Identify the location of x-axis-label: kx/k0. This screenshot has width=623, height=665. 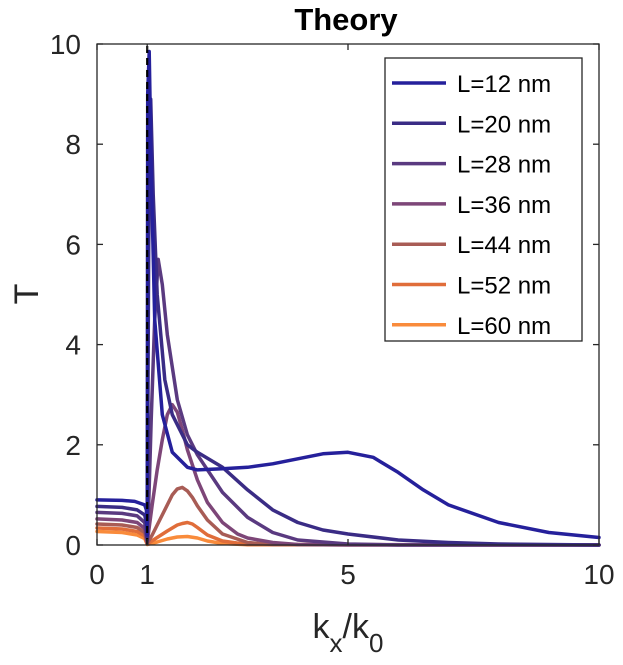
(348, 633).